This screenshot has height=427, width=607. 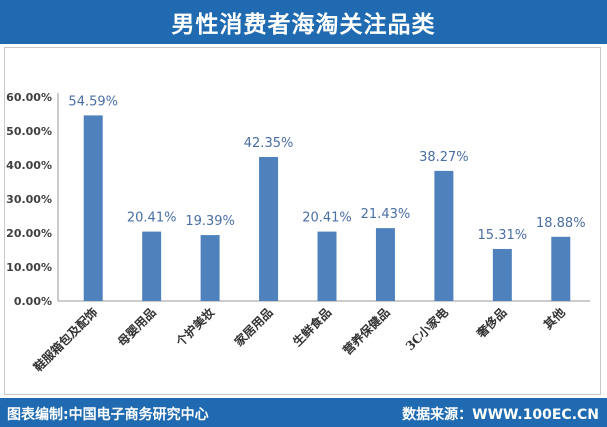 What do you see at coordinates (253, 327) in the screenshot?
I see `category-label: 家居用品` at bounding box center [253, 327].